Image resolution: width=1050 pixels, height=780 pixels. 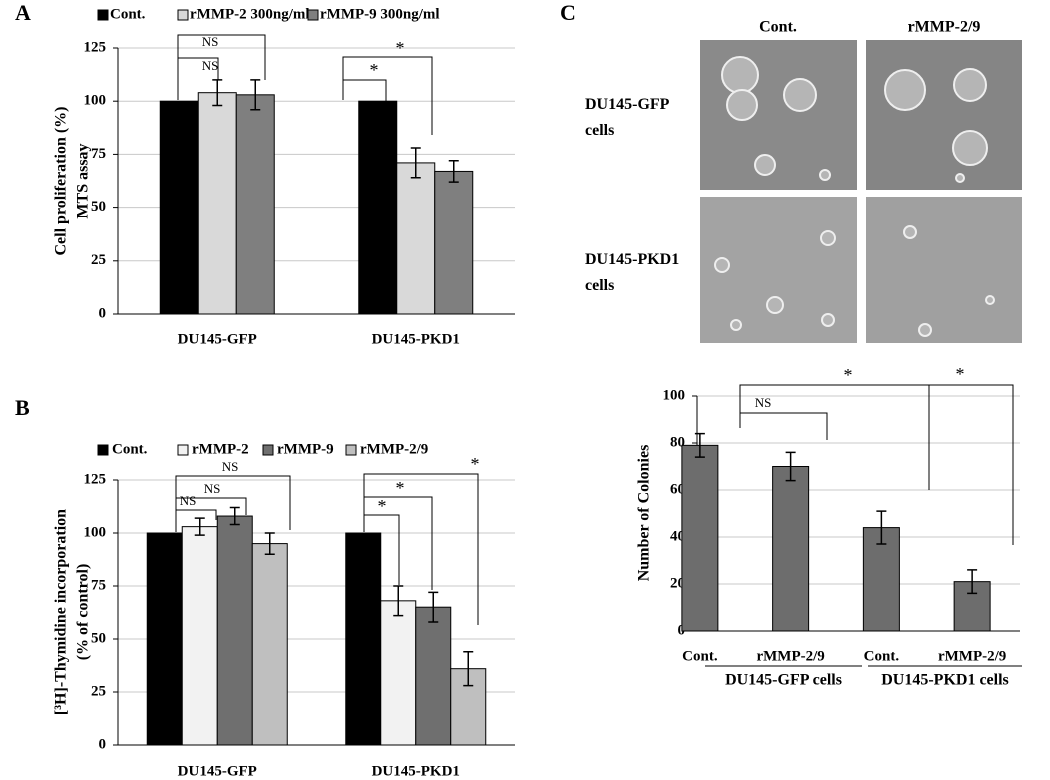 I want to click on y-tick-label: 40, so click(x=677, y=536).